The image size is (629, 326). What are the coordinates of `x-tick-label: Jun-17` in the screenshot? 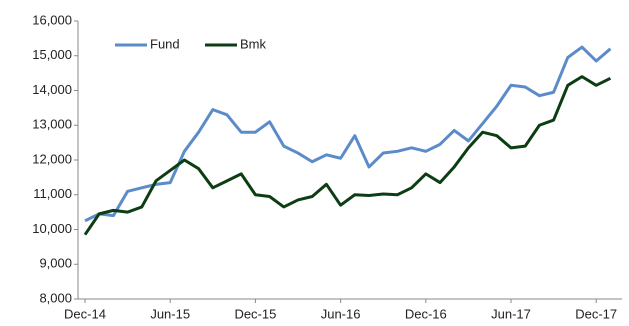 It's located at (511, 313).